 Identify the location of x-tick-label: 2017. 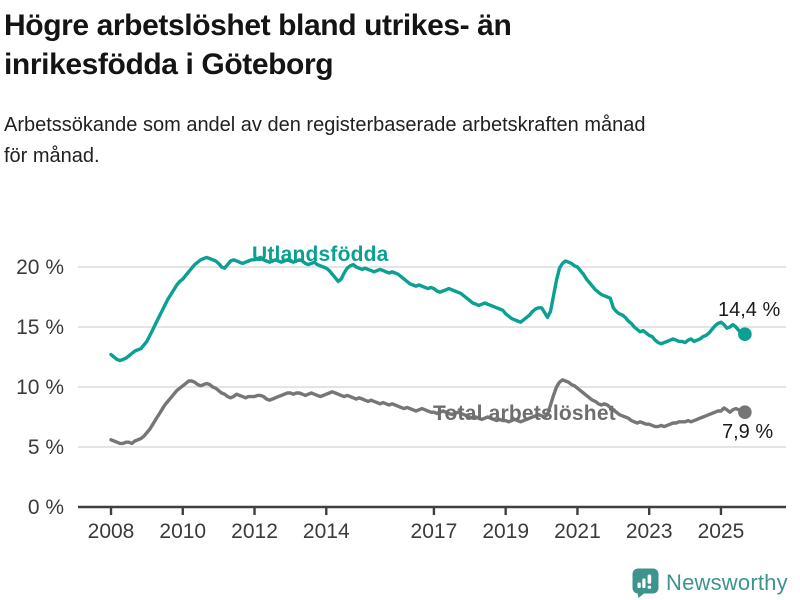
(434, 531).